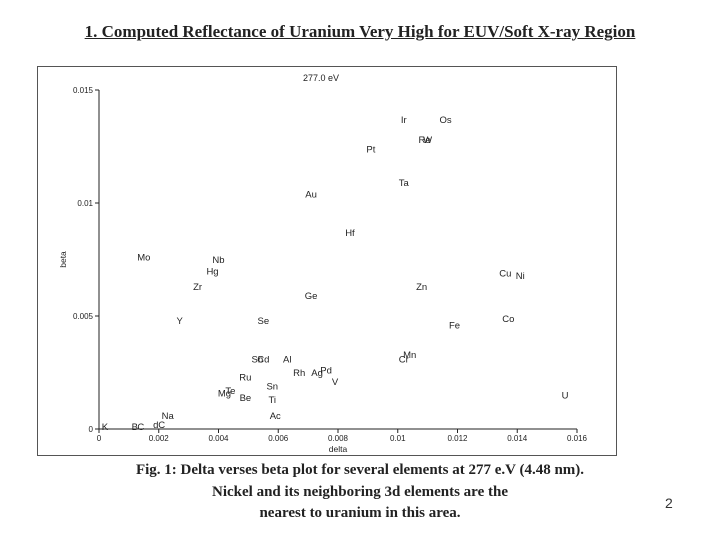  I want to click on element-point-label: Se, so click(264, 321).